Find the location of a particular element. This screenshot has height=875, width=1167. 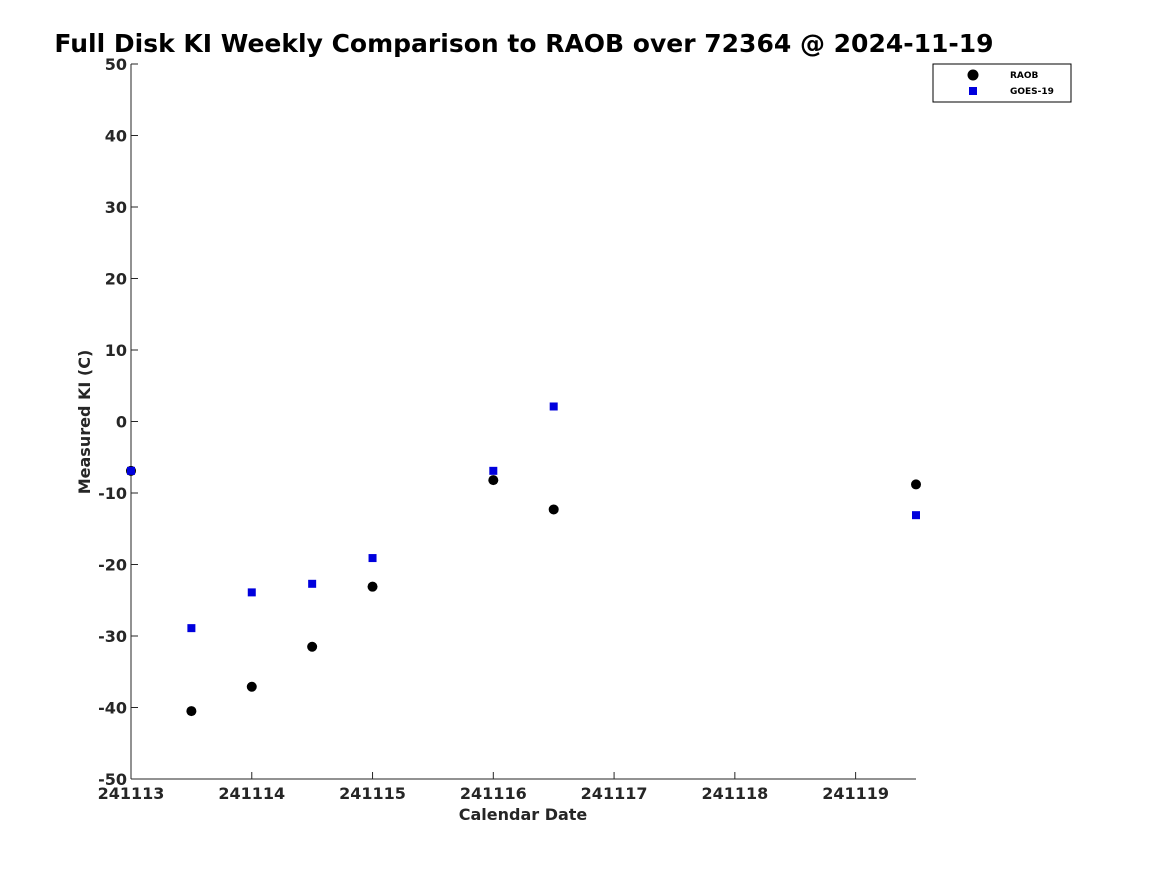

legend-goes-19-label: GOES-19 is located at coordinates (1032, 92).